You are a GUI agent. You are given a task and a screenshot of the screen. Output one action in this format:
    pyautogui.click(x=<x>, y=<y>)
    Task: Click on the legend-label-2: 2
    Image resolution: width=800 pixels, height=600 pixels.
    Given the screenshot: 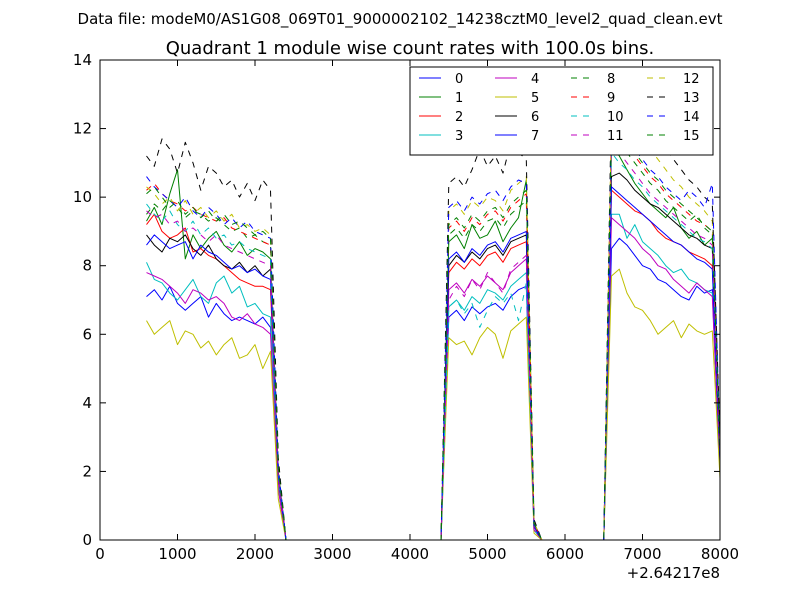 What is the action you would take?
    pyautogui.click(x=459, y=117)
    